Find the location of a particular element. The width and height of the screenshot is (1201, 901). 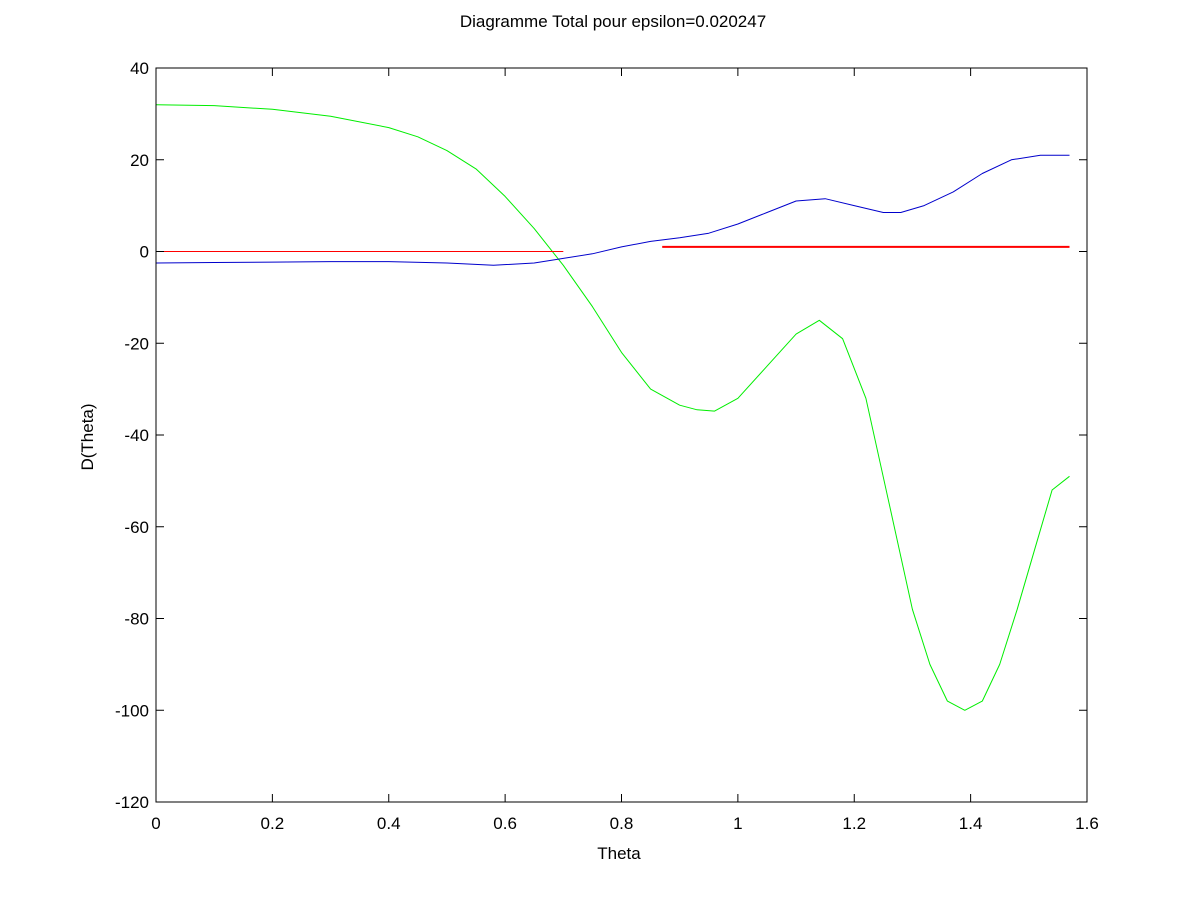

y-tick-label: -120 is located at coordinates (132, 802).